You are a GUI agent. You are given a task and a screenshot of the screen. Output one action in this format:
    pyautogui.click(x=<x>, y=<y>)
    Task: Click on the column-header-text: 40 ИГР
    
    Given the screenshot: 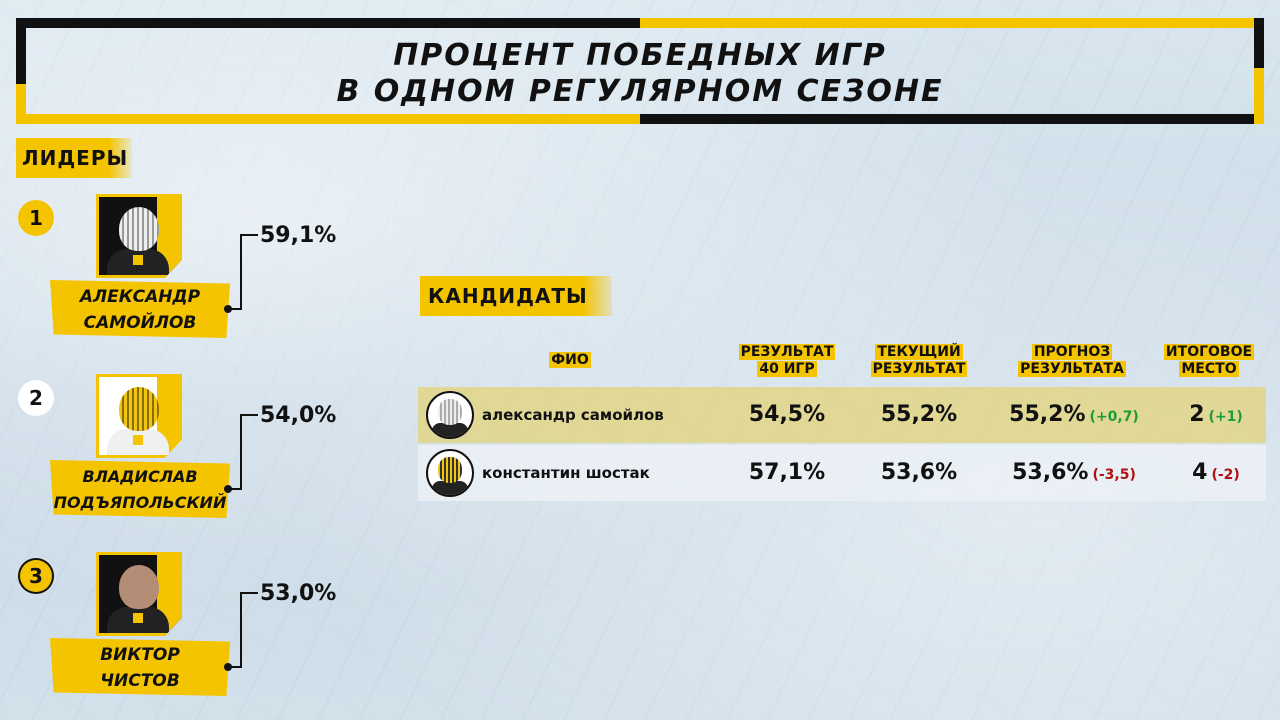 What is the action you would take?
    pyautogui.click(x=787, y=369)
    